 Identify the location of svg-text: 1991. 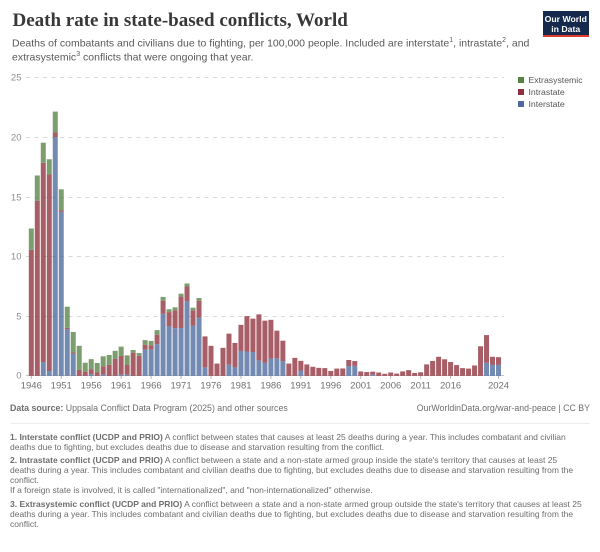
(300, 386).